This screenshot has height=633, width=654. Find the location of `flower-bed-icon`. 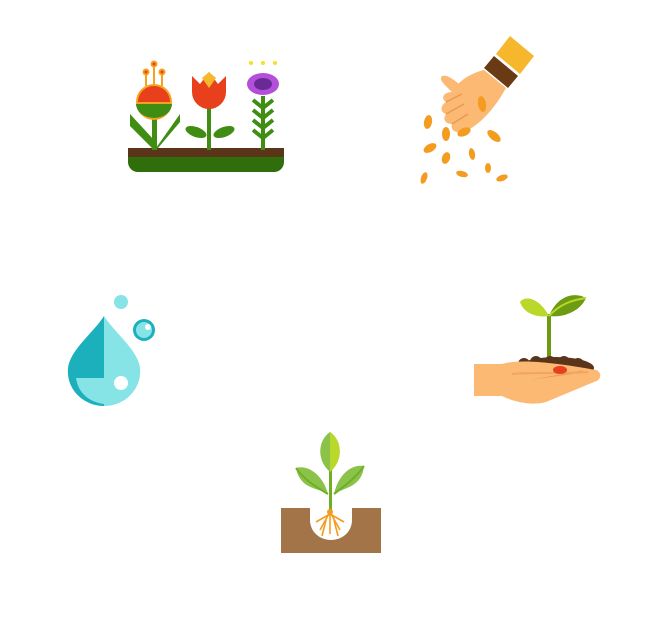

flower-bed-icon is located at coordinates (206, 116).